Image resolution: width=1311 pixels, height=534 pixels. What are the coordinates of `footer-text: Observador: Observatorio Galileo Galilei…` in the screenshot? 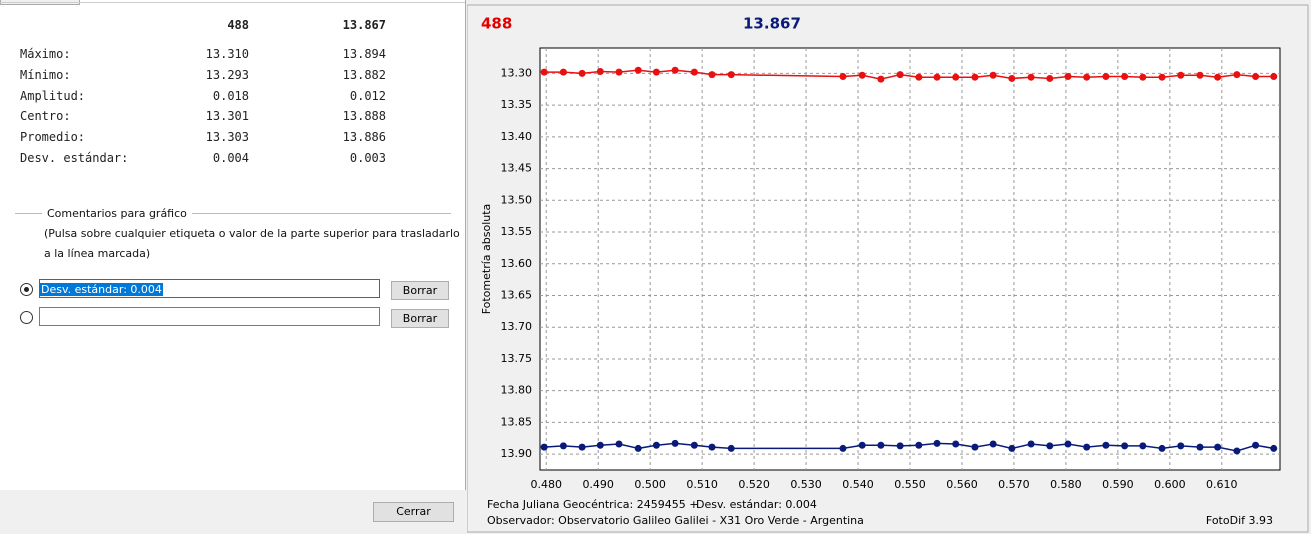 It's located at (675, 520).